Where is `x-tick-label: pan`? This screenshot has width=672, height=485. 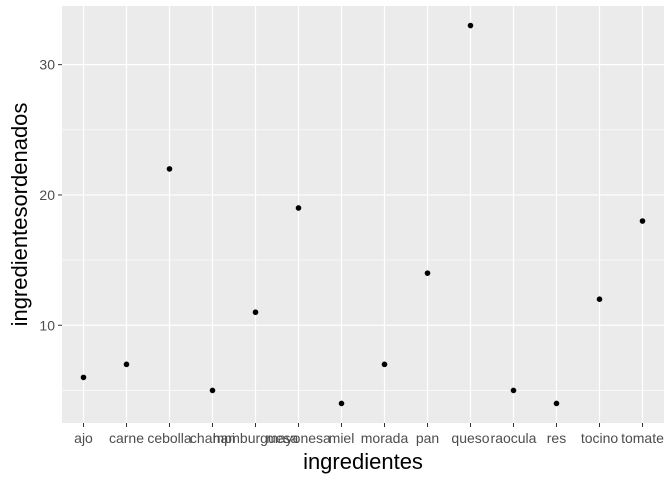 x-tick-label: pan is located at coordinates (427, 438).